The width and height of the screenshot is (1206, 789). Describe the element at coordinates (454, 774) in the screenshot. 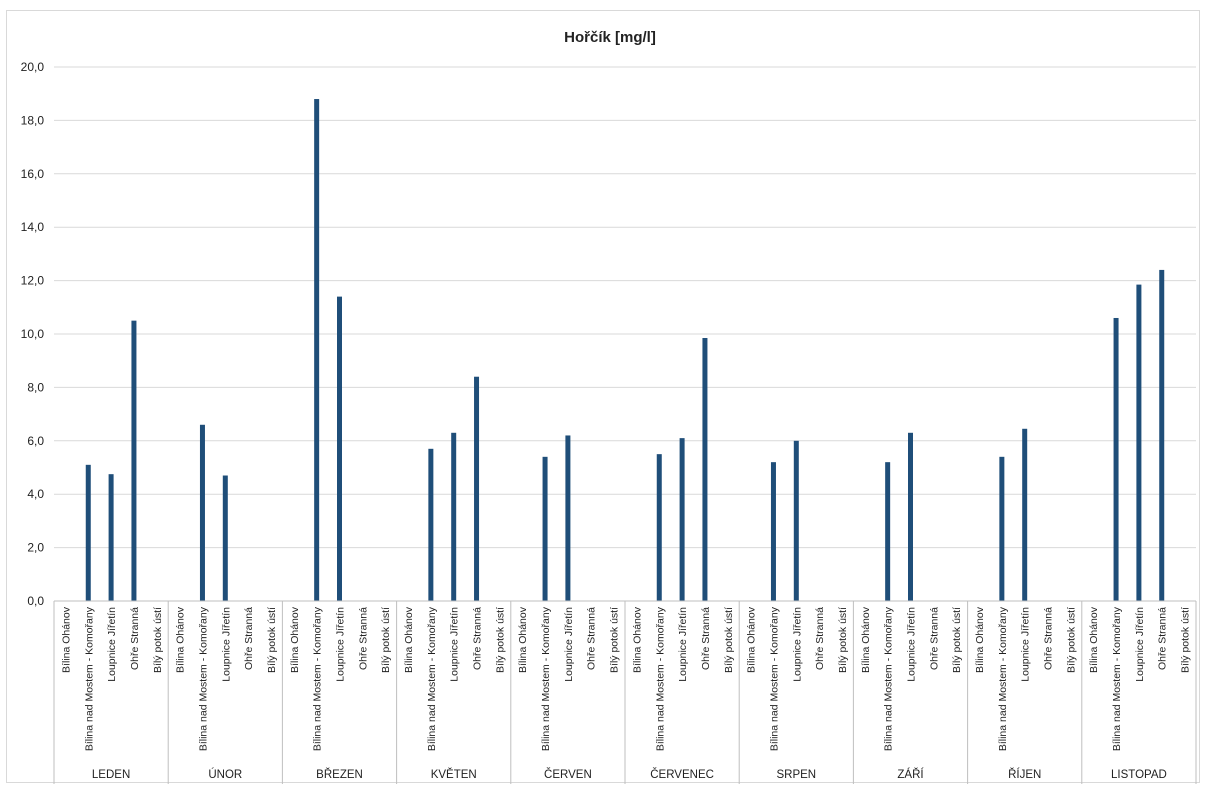

I see `x-group-label: KVĚTEN` at that location.